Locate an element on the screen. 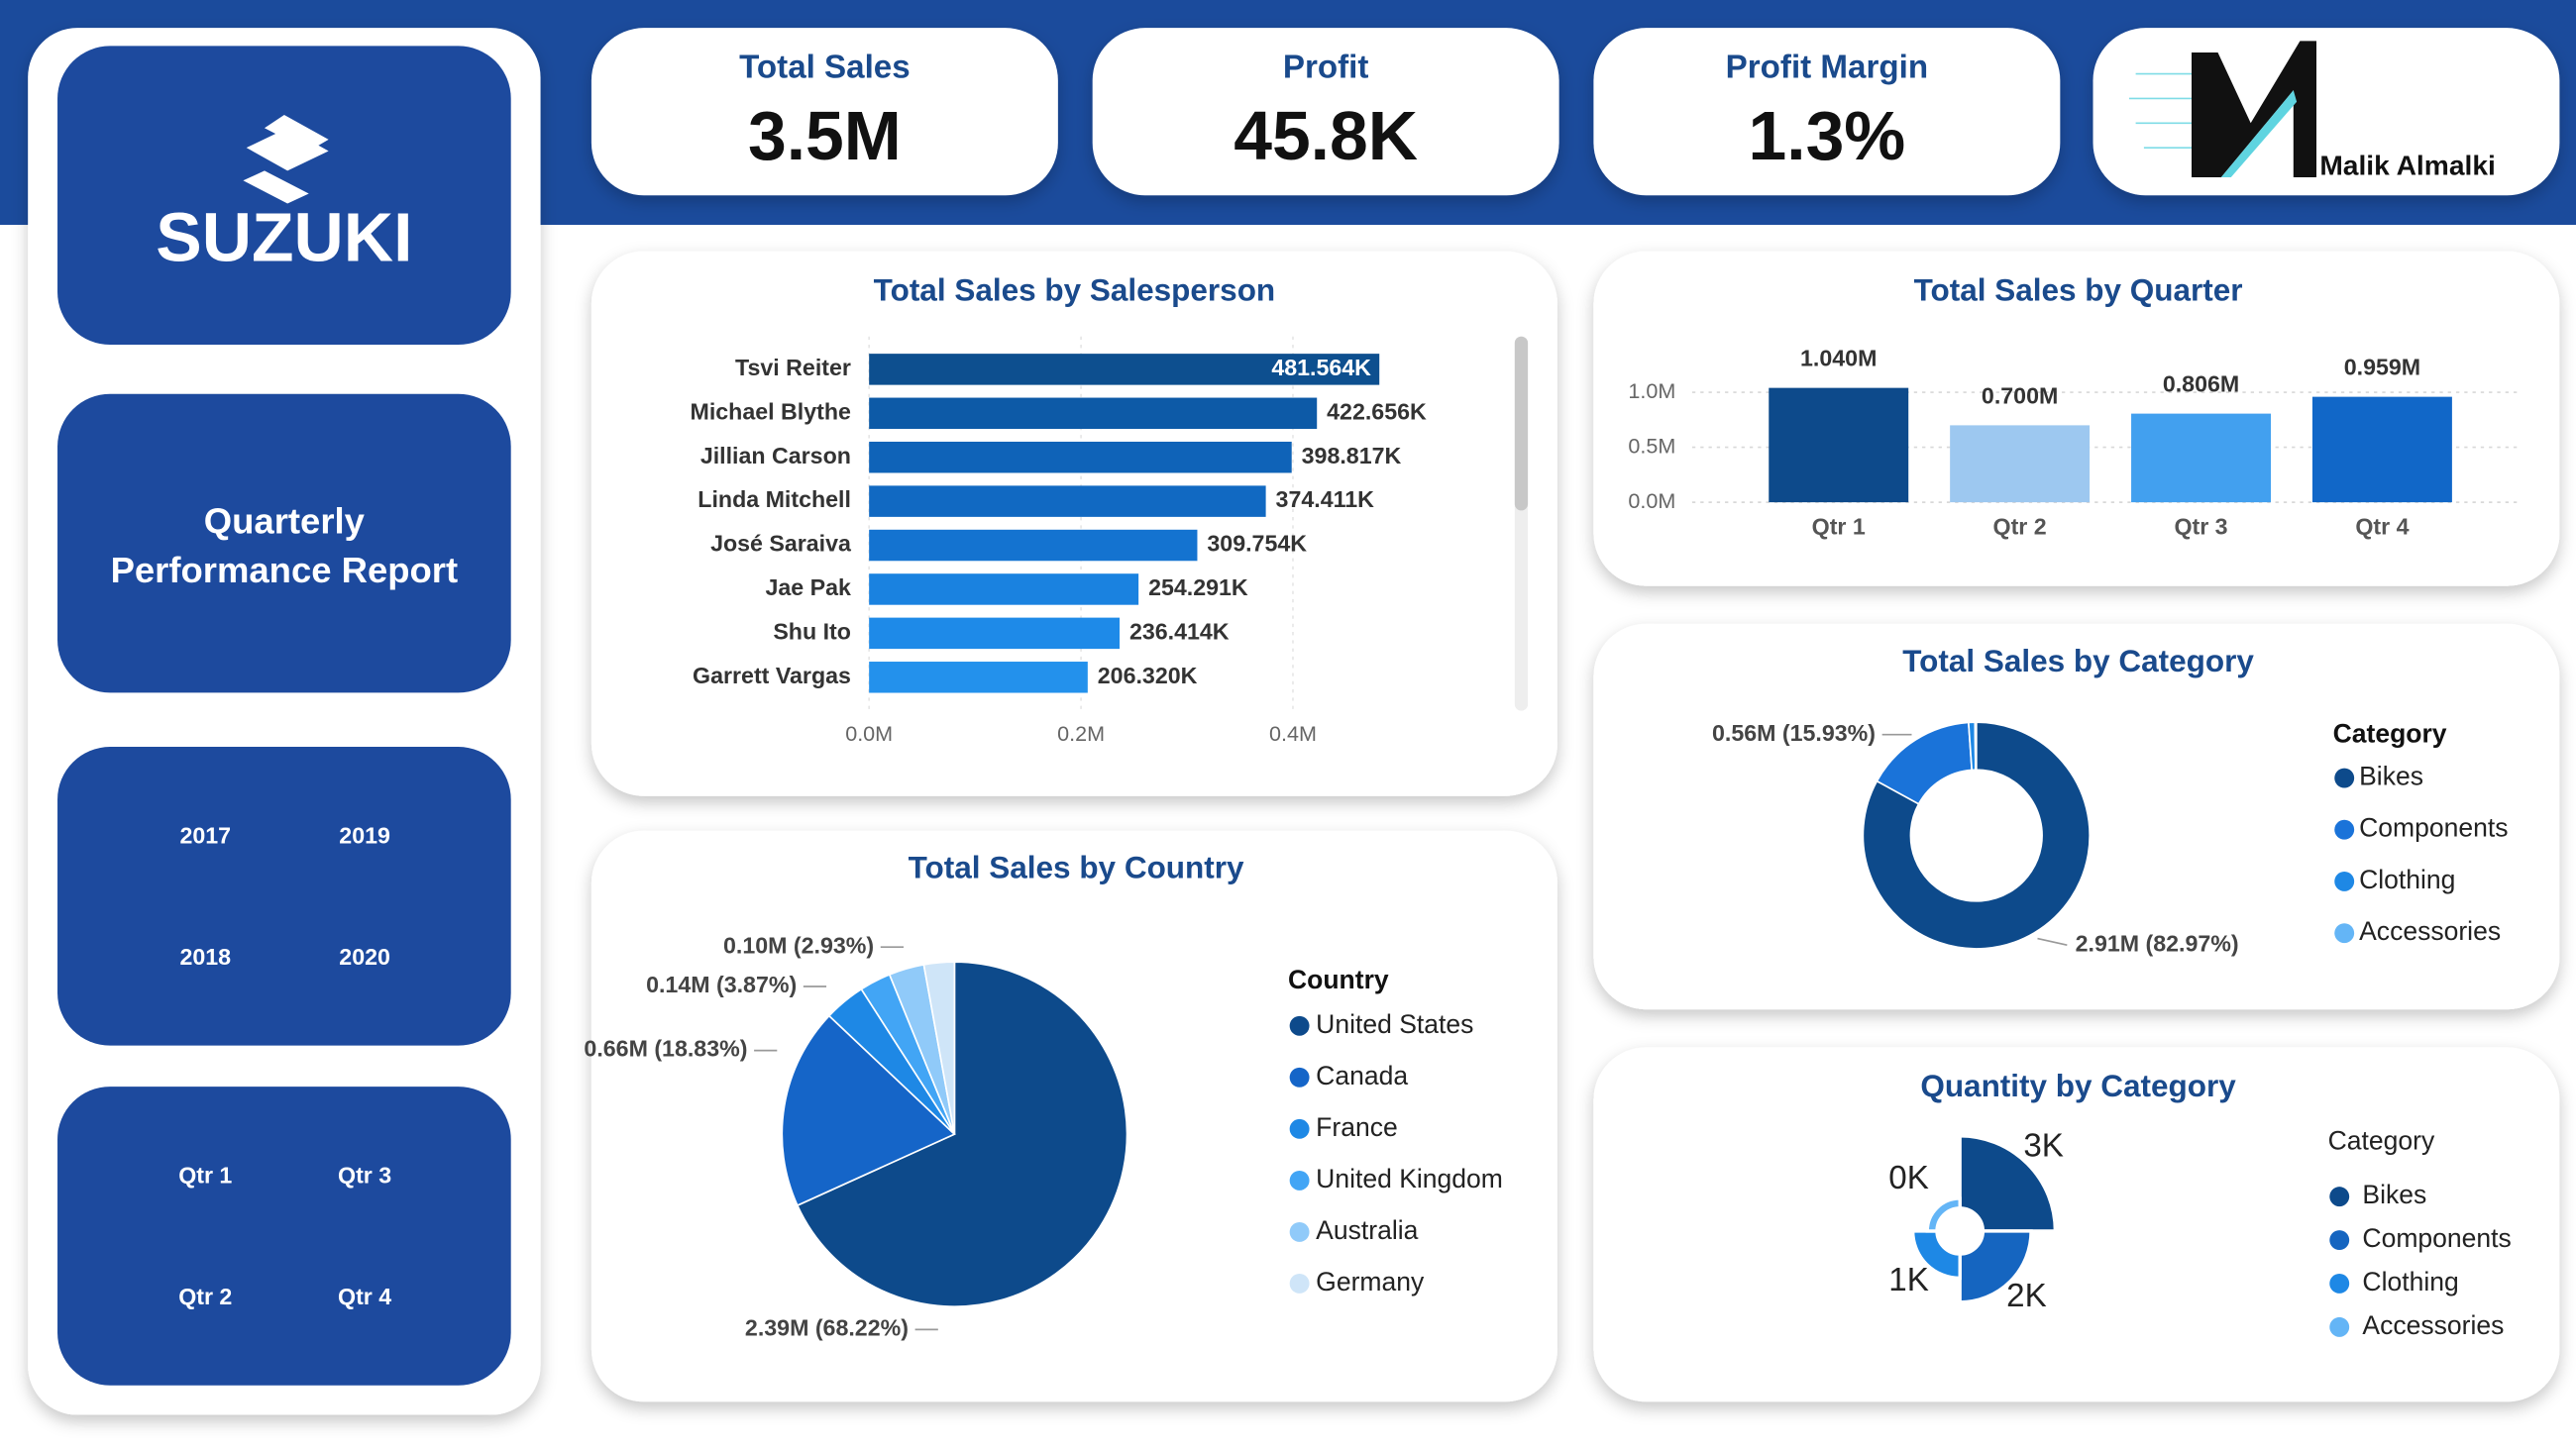 The image size is (2576, 1451). donut-slice is located at coordinates (1976, 746).